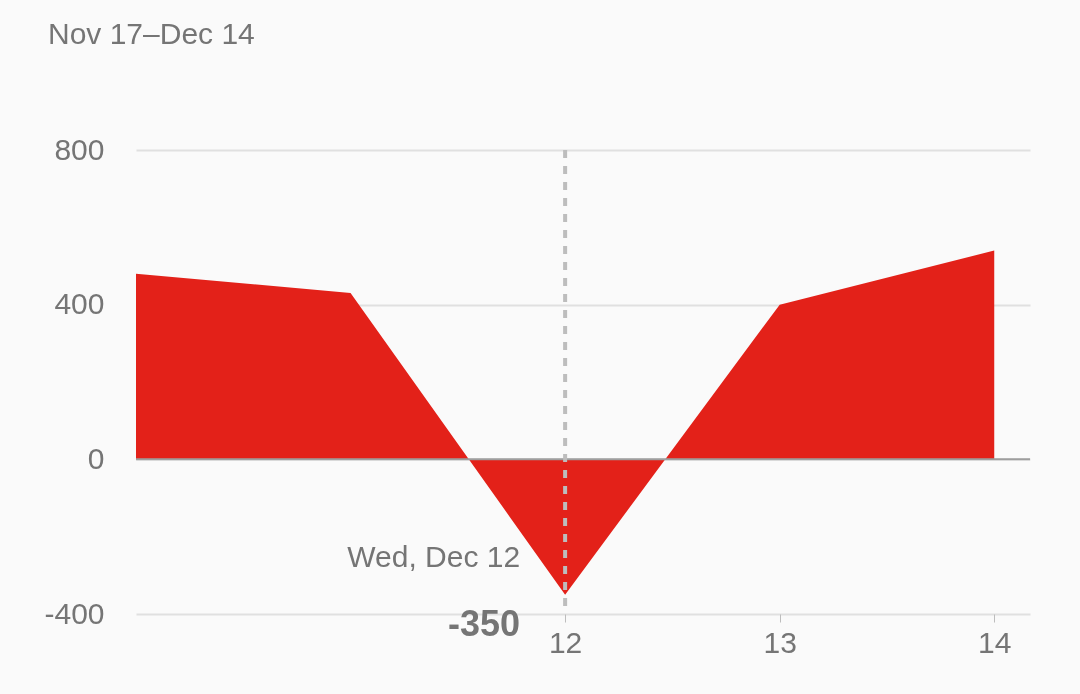 The width and height of the screenshot is (1080, 694). Describe the element at coordinates (995, 642) in the screenshot. I see `x-tick-label: 14` at that location.